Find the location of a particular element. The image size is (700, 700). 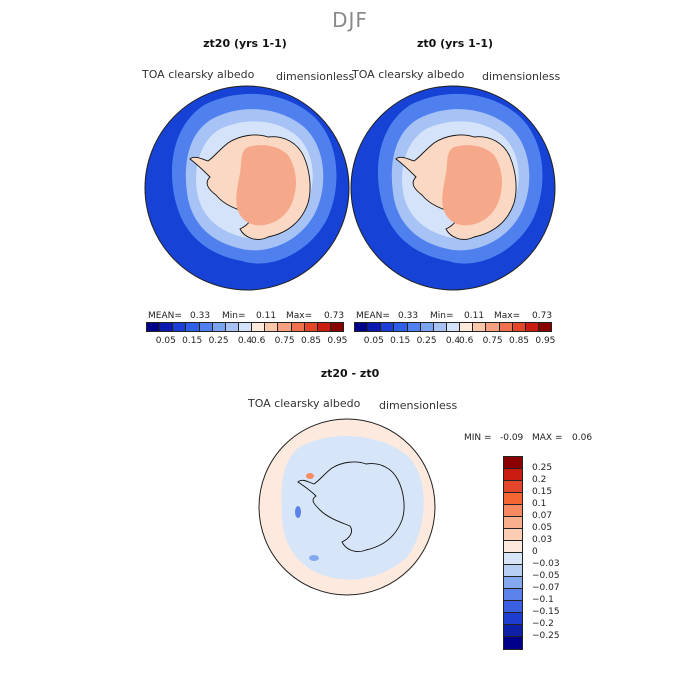

season-title: DJF is located at coordinates (350, 20).